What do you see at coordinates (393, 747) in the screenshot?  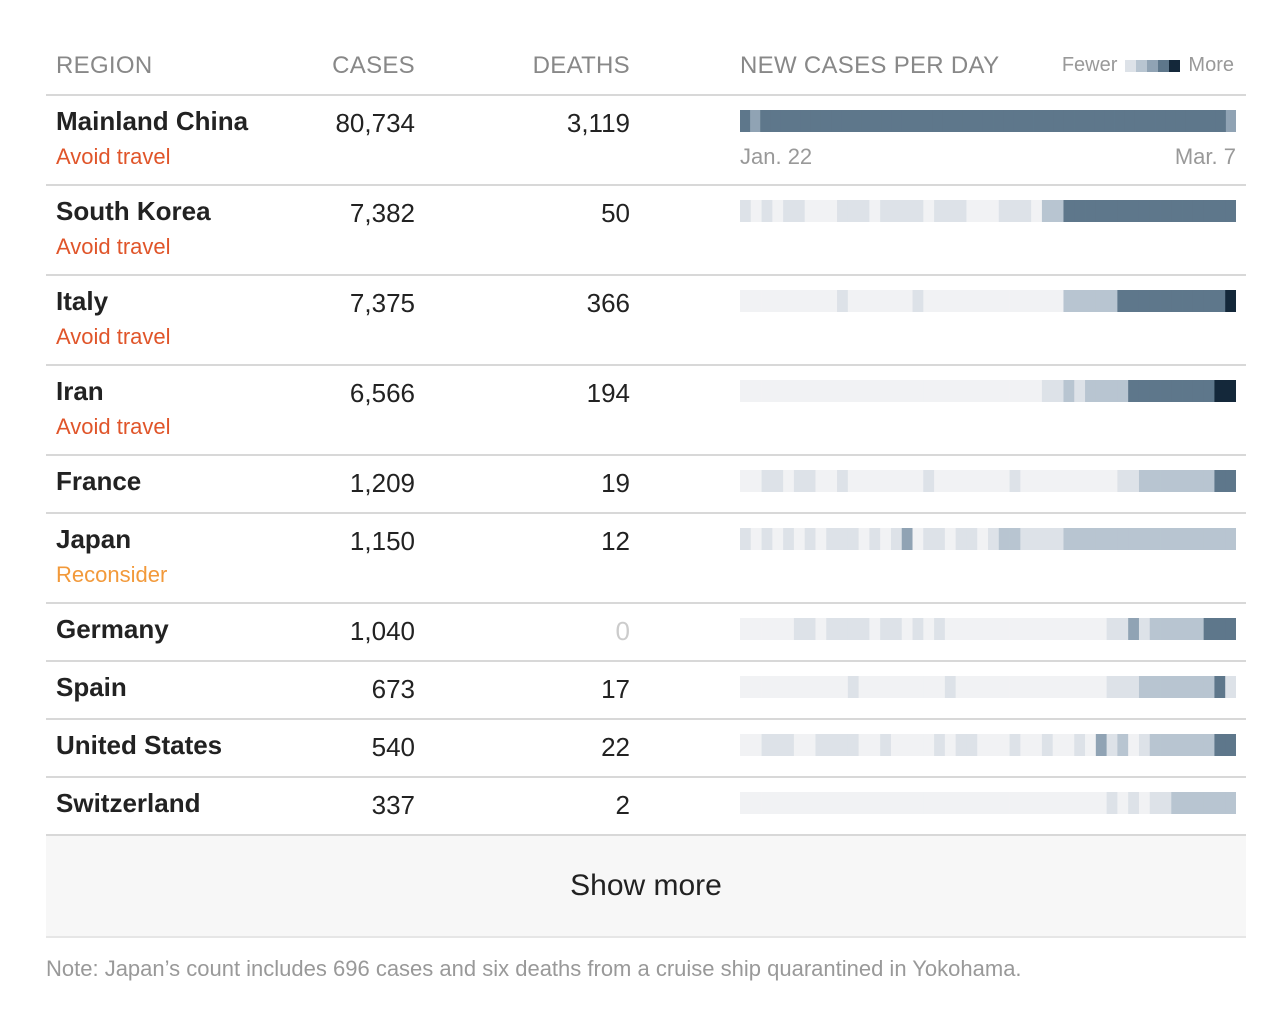 I see `cases-value: 540` at bounding box center [393, 747].